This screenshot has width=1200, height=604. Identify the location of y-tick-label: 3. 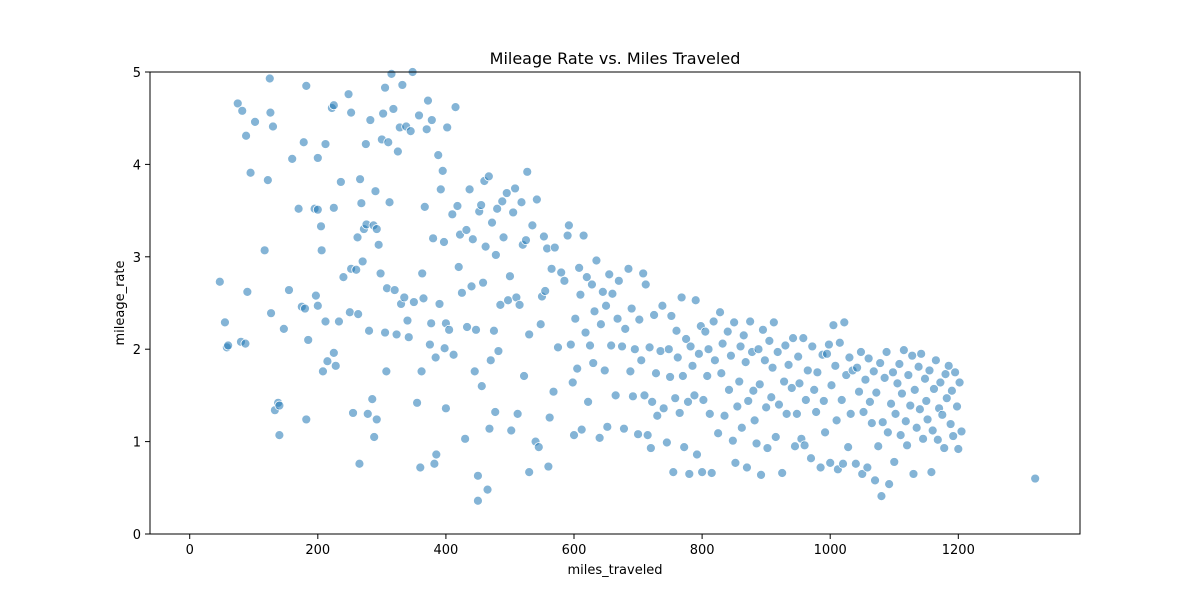
(137, 258).